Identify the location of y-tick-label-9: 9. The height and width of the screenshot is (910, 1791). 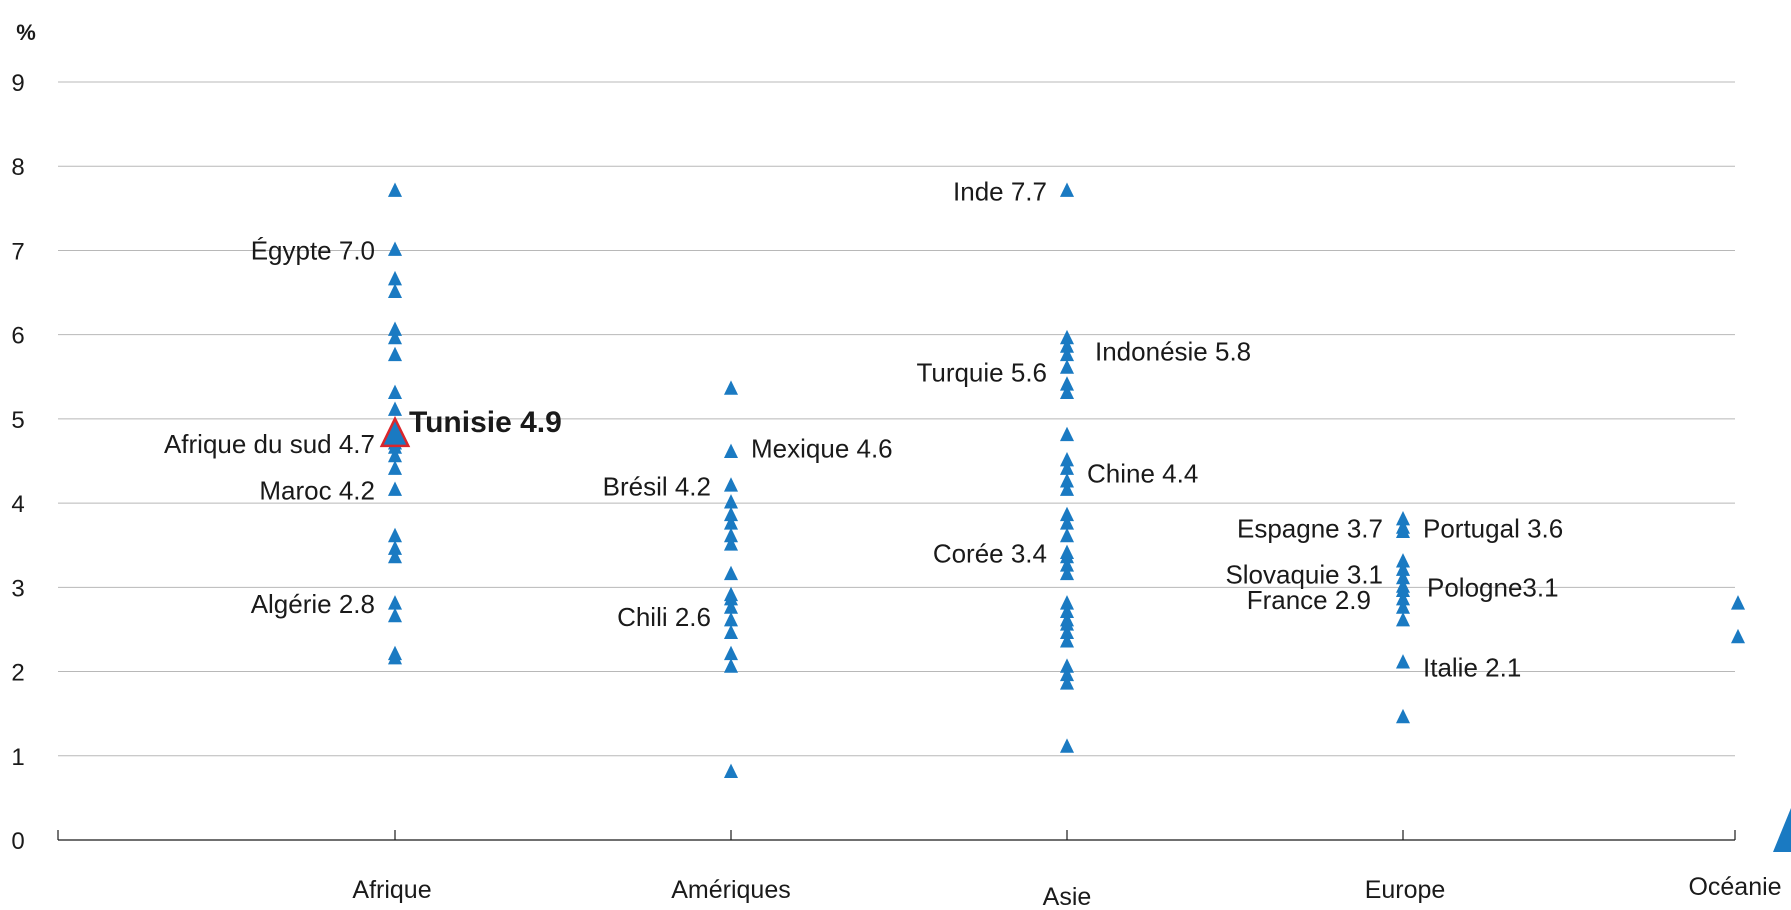
(17, 83).